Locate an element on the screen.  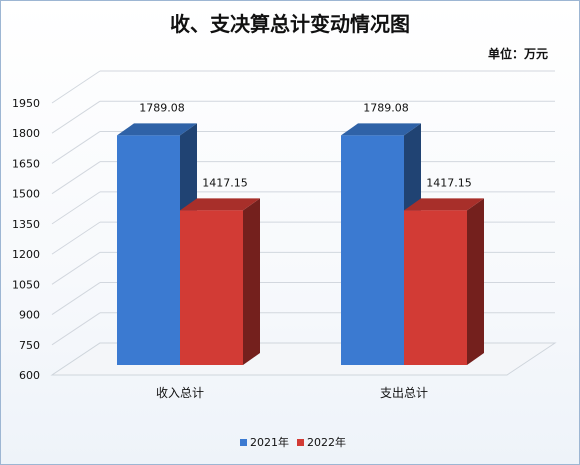
bar: 1789.08 is located at coordinates (157, 233).